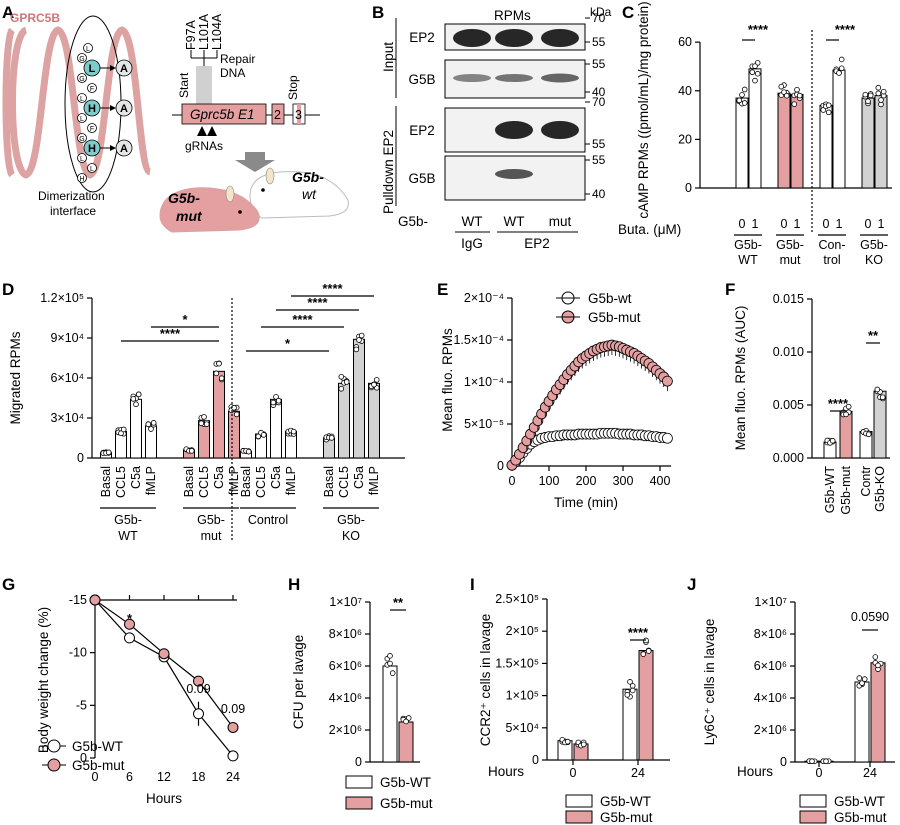 This screenshot has width=900, height=825. I want to click on mutation-f97a: F97A, so click(191, 34).